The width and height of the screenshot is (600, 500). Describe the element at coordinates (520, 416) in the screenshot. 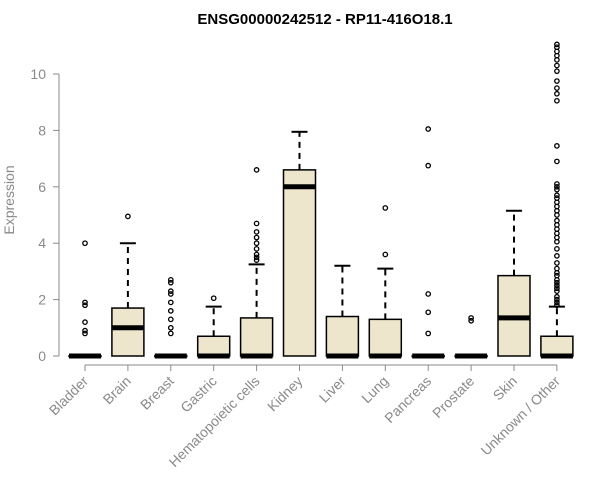

I see `x-tick-label: Unknown / Other` at that location.